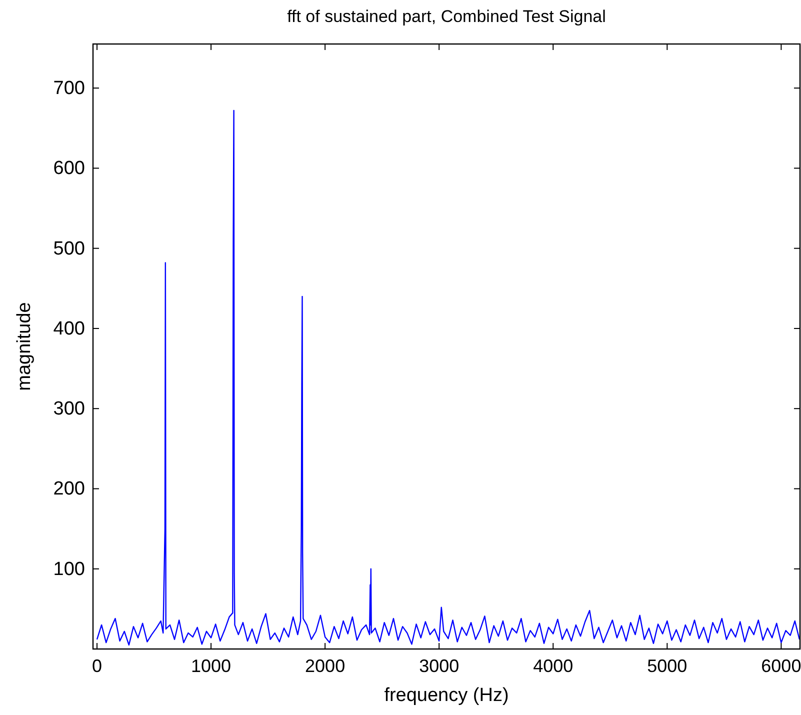  Describe the element at coordinates (69, 569) in the screenshot. I see `y-tick-label: 100` at that location.